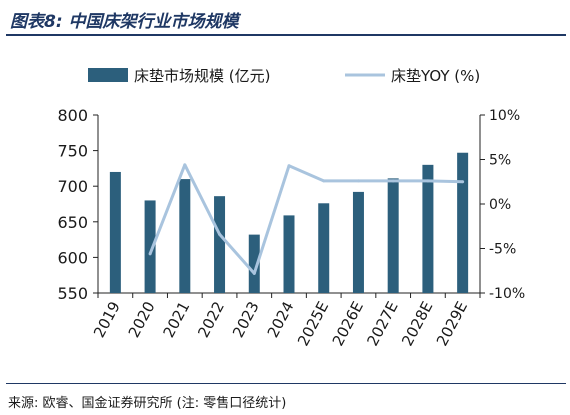 Image resolution: width=570 pixels, height=415 pixels. I want to click on bar-2023, so click(254, 263).